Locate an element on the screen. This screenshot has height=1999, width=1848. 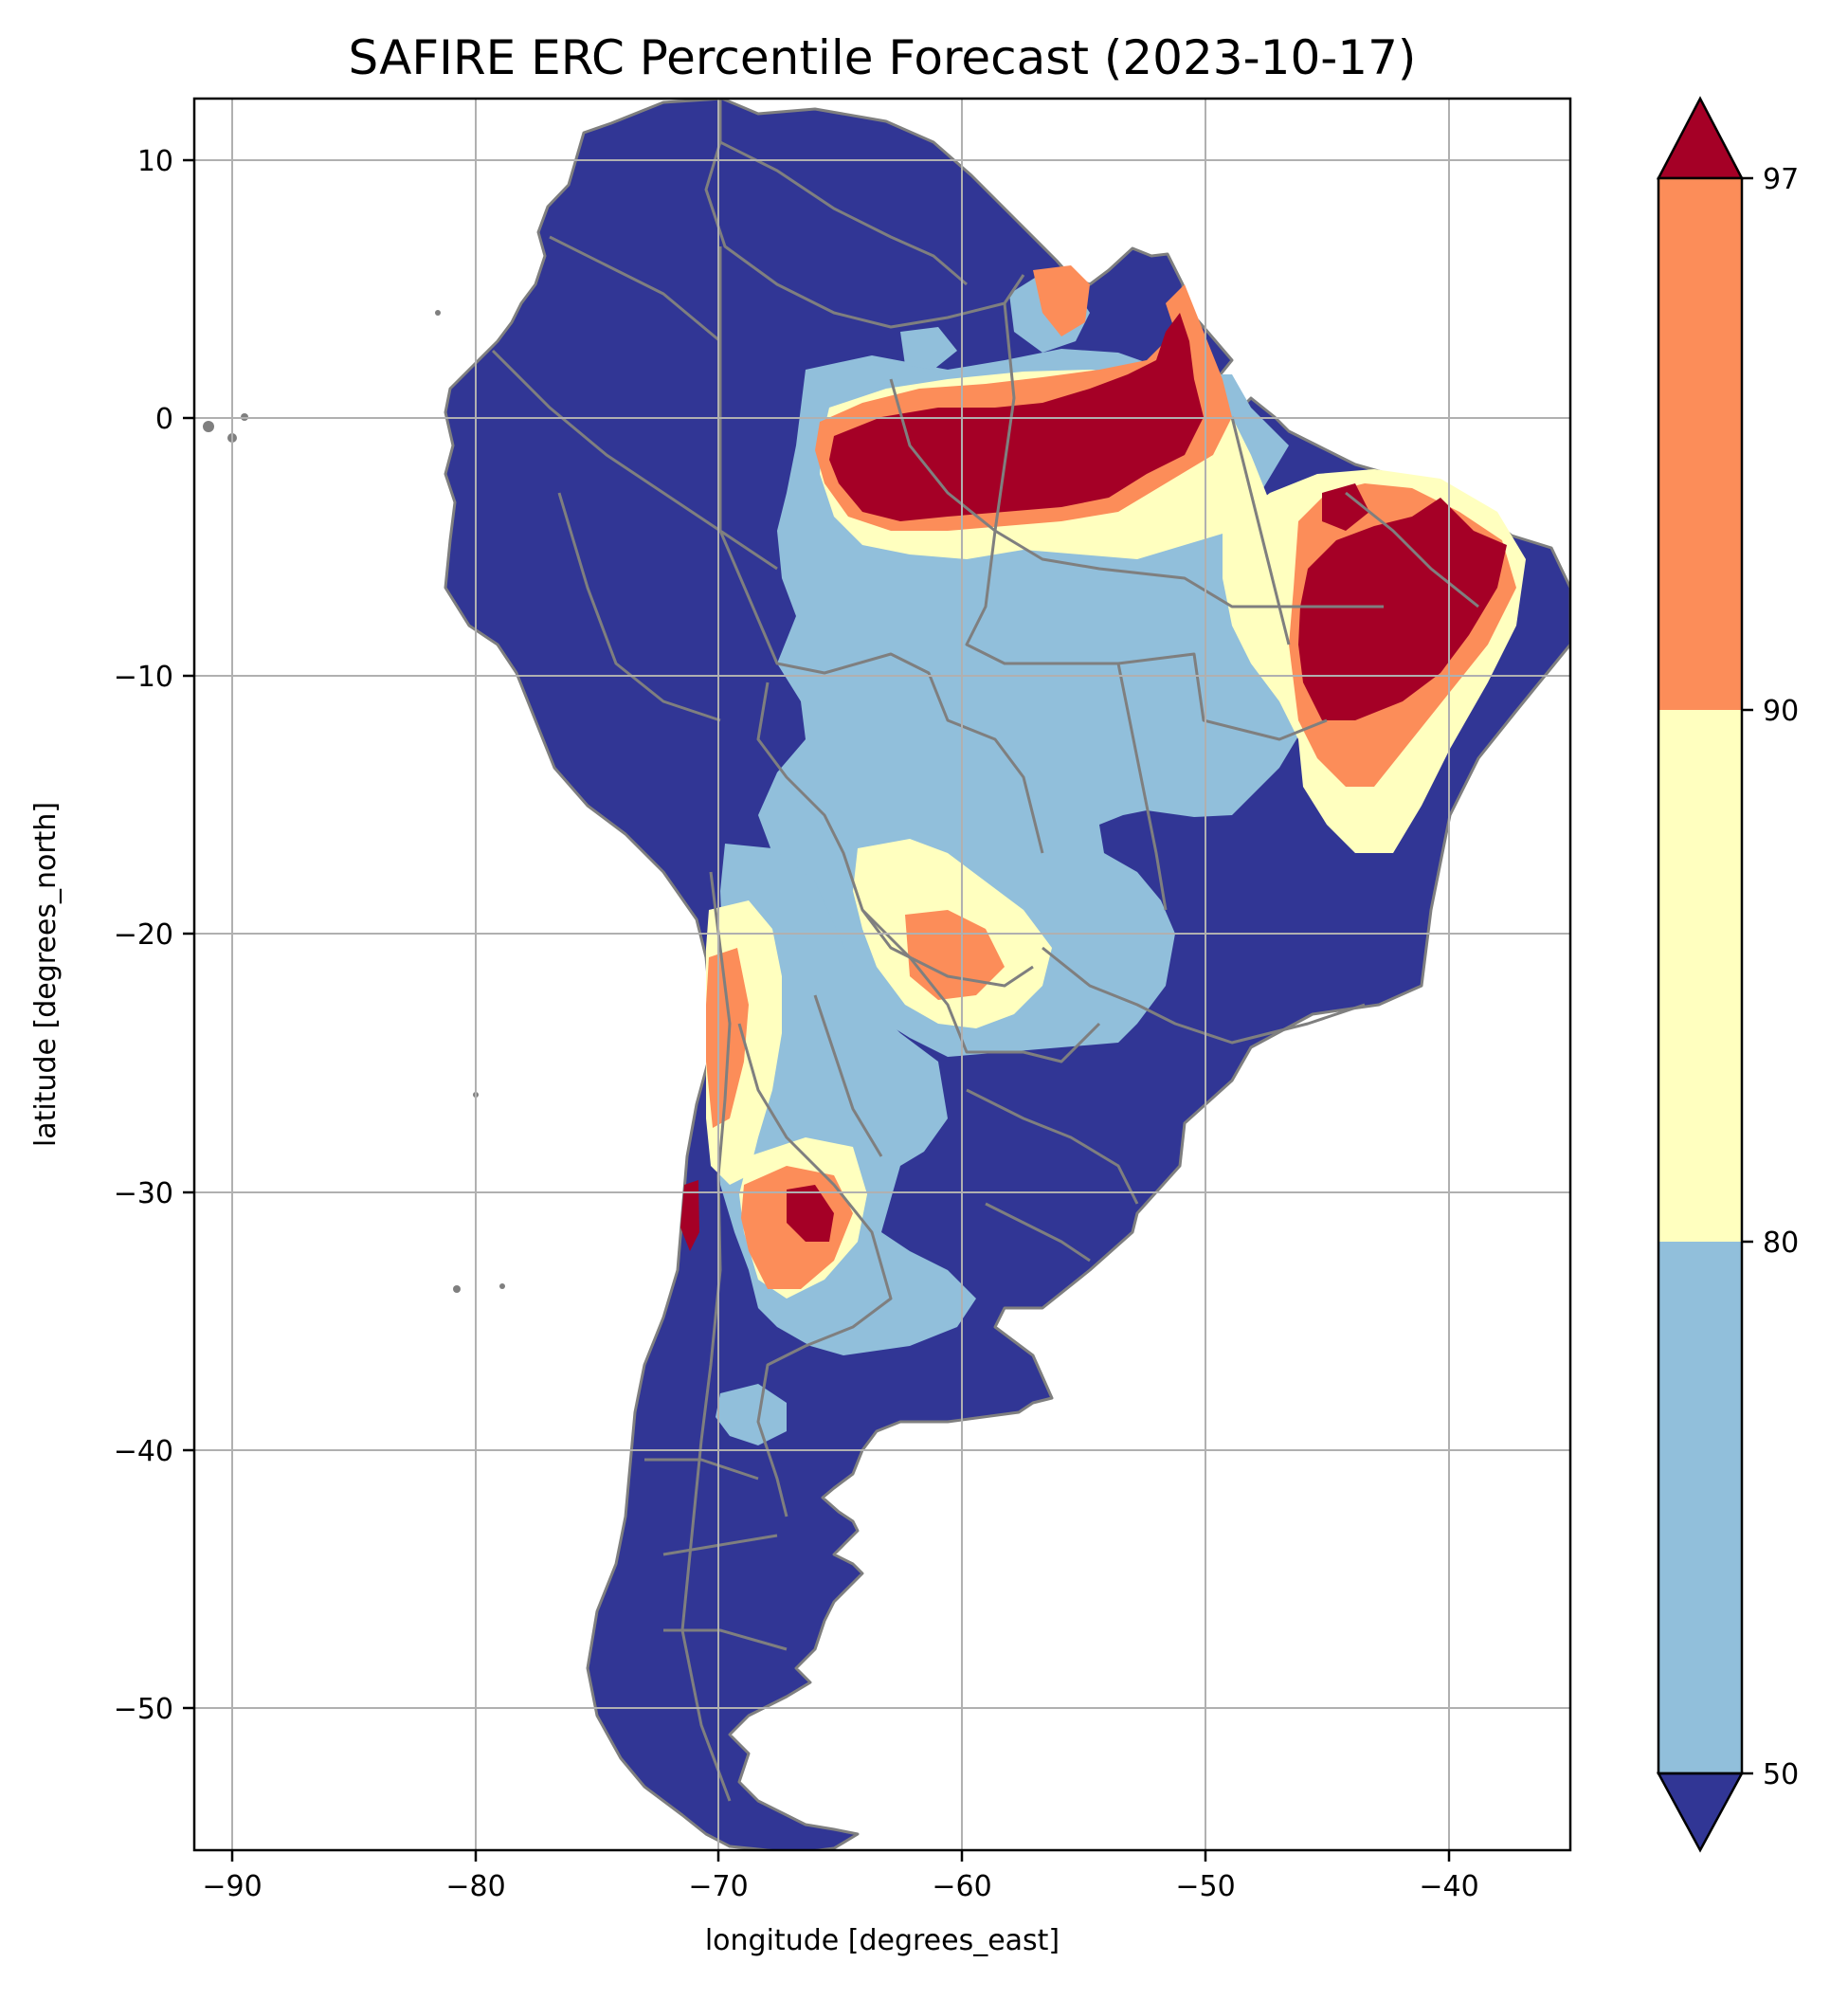
south-brazil-border is located at coordinates (1052, 1147).